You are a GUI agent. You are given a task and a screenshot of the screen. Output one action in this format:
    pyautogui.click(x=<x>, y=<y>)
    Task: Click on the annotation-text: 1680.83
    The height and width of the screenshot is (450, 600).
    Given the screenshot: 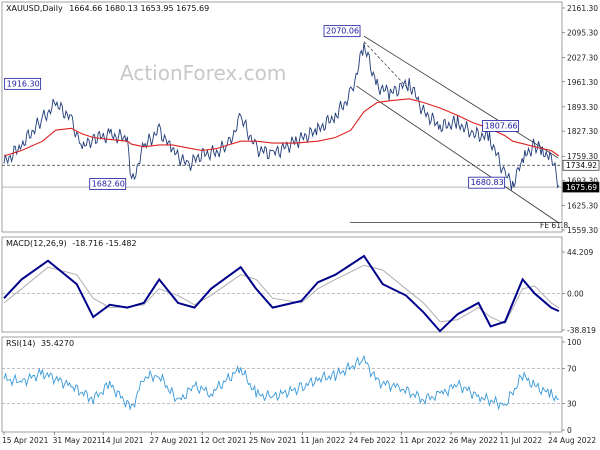 What is the action you would take?
    pyautogui.click(x=487, y=182)
    